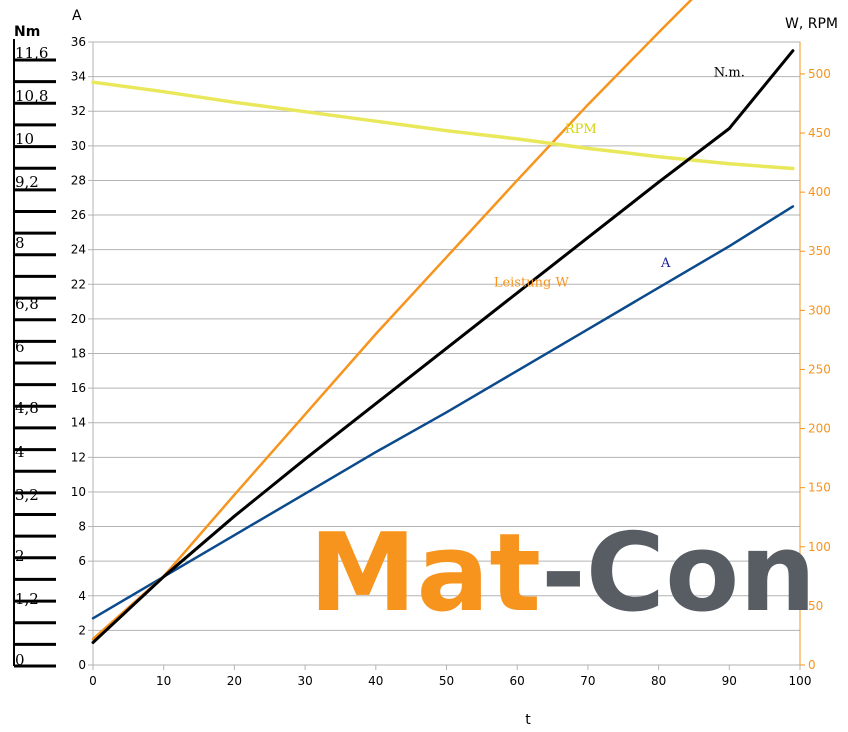 The image size is (848, 732). Describe the element at coordinates (31, 96) in the screenshot. I see `torque-scale-label: 10,8` at that location.